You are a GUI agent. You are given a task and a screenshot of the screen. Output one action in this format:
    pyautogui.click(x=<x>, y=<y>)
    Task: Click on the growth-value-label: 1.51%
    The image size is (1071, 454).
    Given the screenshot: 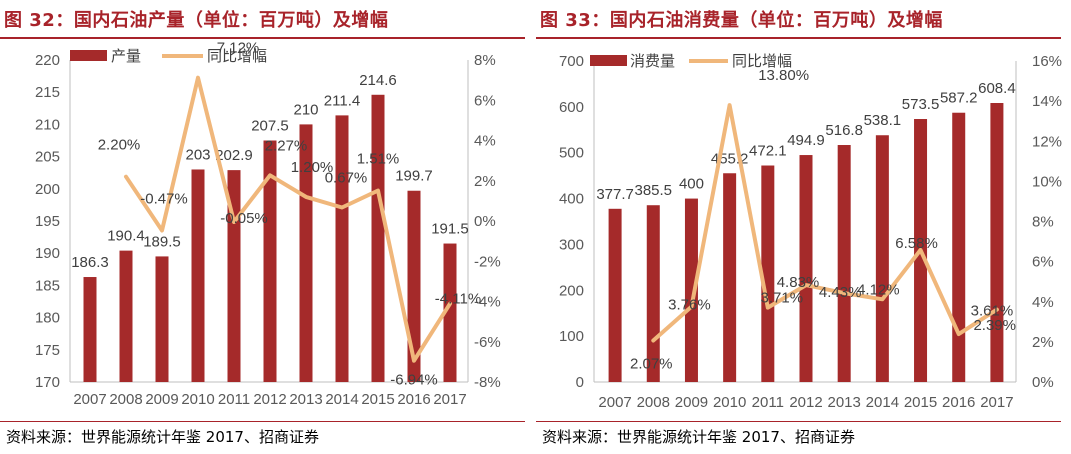 What is the action you would take?
    pyautogui.click(x=378, y=159)
    